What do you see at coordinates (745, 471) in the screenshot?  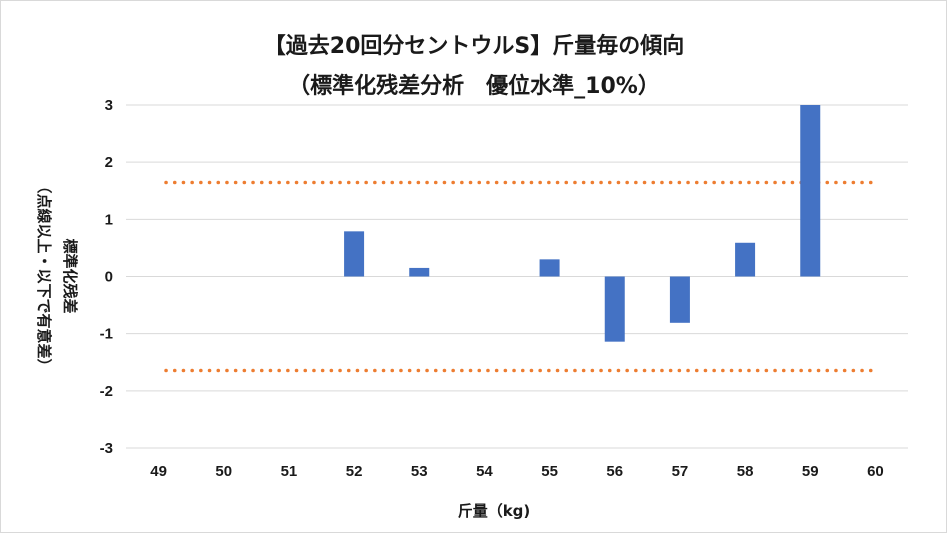 I see `x-tick-label: 58` at bounding box center [745, 471].